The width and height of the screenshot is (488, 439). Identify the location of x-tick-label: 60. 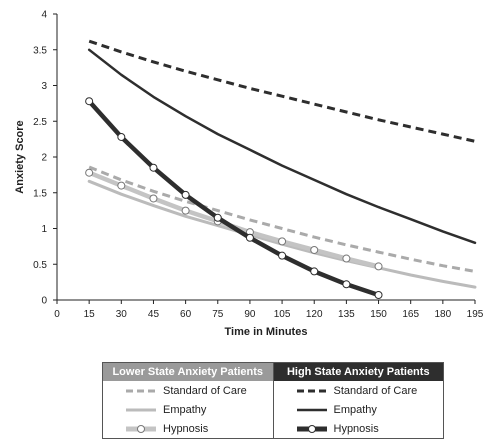
(186, 314).